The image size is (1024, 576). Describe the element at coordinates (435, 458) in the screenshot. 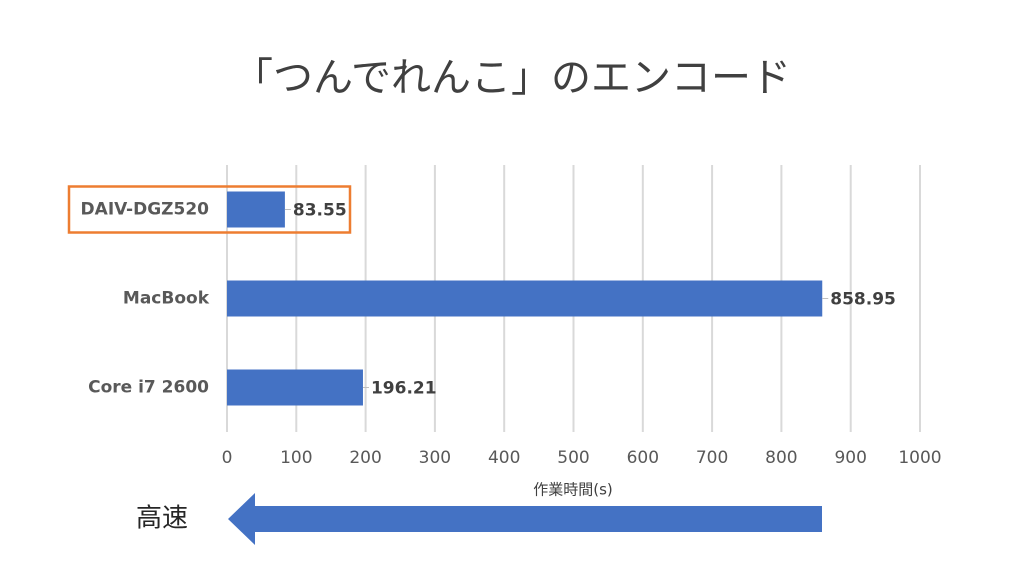

I see `x-tick-label: 300` at that location.